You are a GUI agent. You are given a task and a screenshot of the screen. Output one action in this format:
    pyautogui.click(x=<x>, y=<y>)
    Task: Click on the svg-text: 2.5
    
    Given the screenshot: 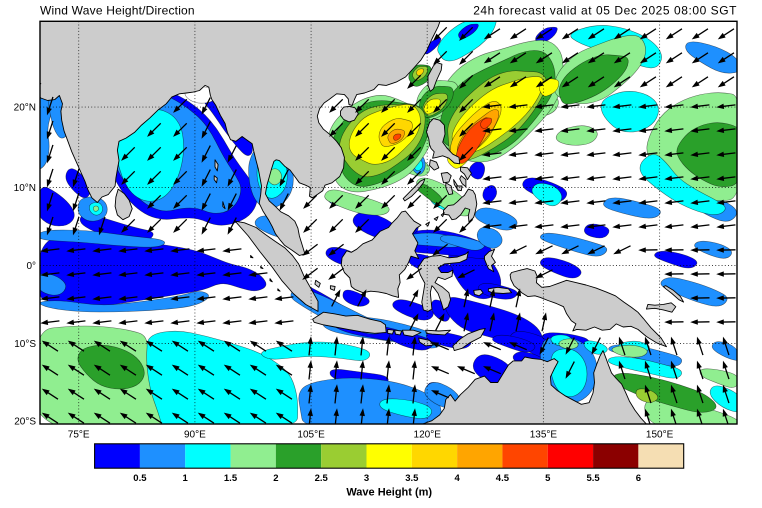 What is the action you would take?
    pyautogui.click(x=322, y=478)
    